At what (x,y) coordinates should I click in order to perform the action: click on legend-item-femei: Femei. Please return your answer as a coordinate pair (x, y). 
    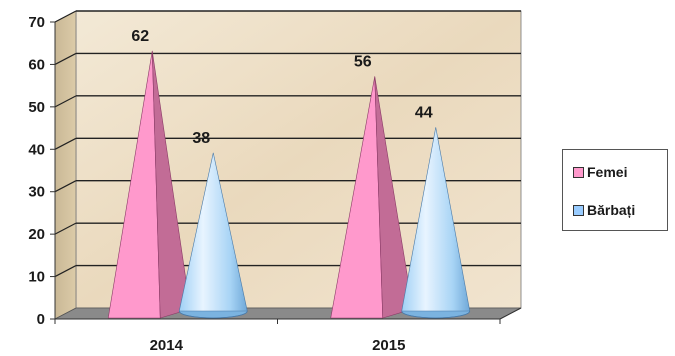
    Looking at the image, I should click on (600, 172).